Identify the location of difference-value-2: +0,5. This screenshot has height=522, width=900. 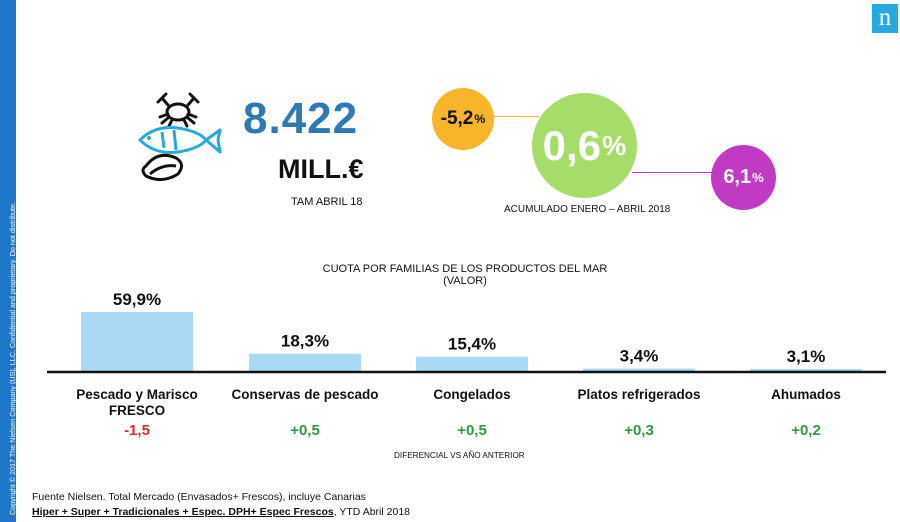
(472, 430).